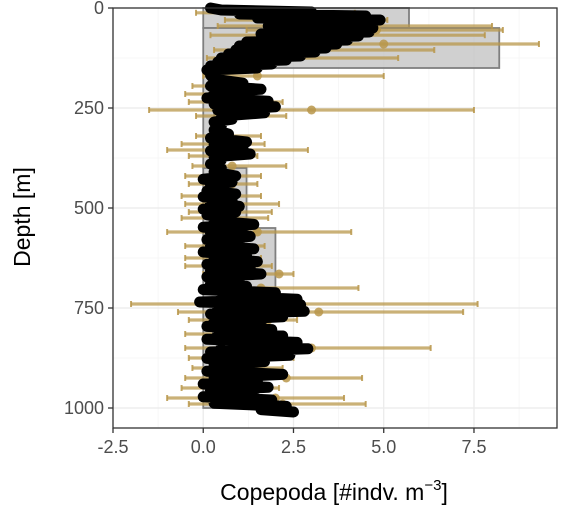 The height and width of the screenshot is (517, 572). Describe the element at coordinates (99, 9) in the screenshot. I see `y-tick-label: 0` at that location.